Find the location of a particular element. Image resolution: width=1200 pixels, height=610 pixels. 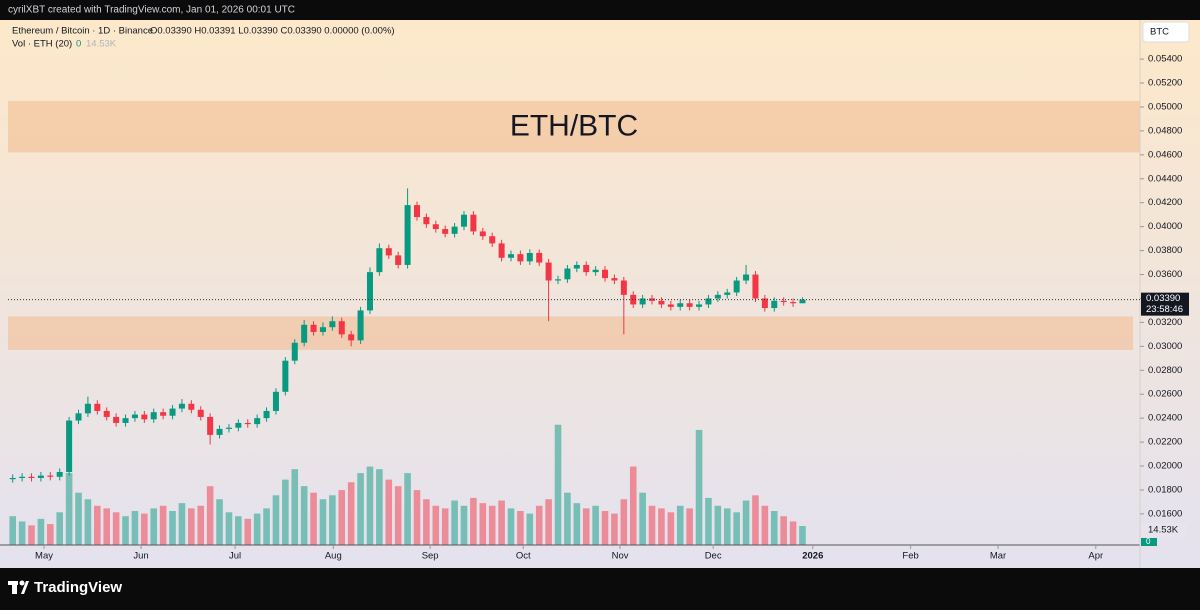

y-tick-label: 0.05400 is located at coordinates (1165, 59).